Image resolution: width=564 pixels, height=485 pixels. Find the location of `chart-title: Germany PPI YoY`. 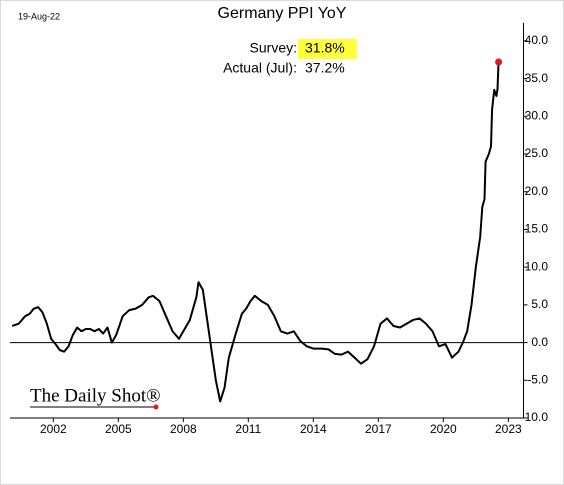

chart-title: Germany PPI YoY is located at coordinates (282, 13).